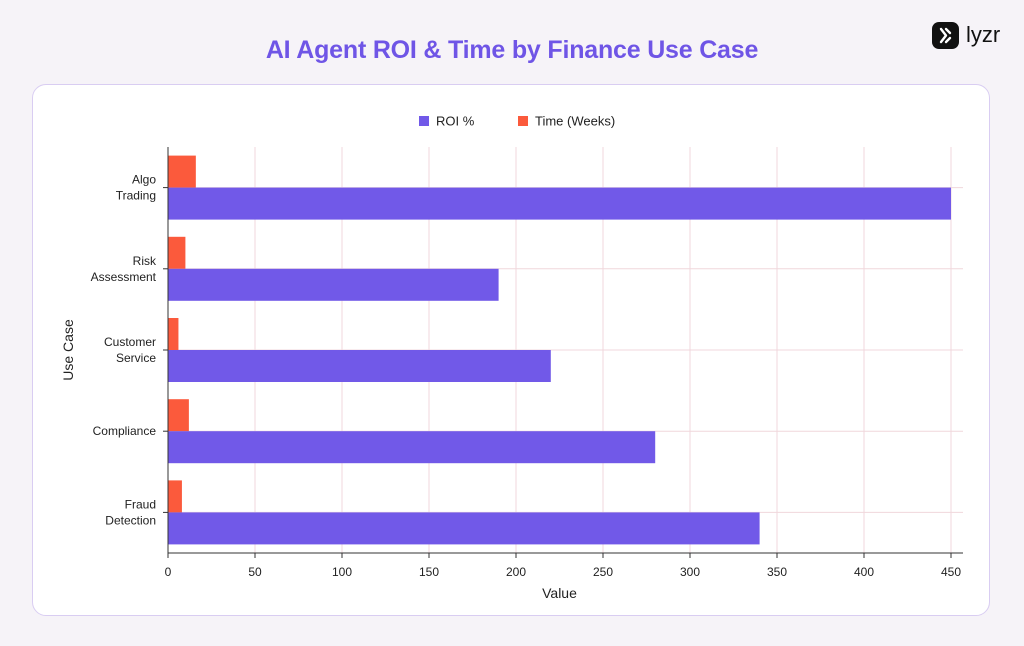  What do you see at coordinates (429, 572) in the screenshot?
I see `x-tick-label: 150` at bounding box center [429, 572].